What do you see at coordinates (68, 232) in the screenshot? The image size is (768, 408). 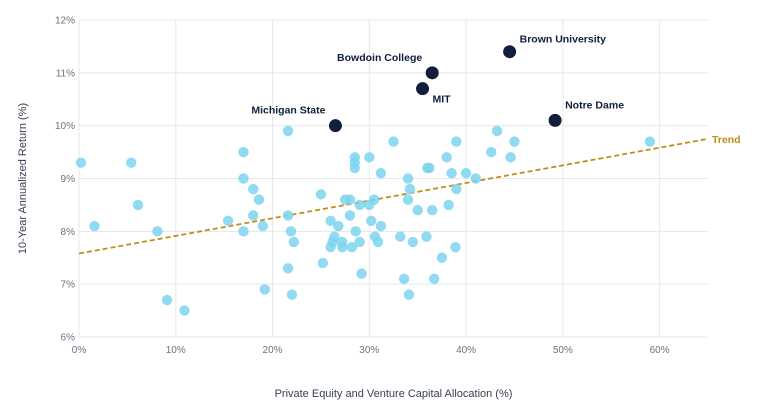 I see `y-tick-label: 8%` at bounding box center [68, 232].